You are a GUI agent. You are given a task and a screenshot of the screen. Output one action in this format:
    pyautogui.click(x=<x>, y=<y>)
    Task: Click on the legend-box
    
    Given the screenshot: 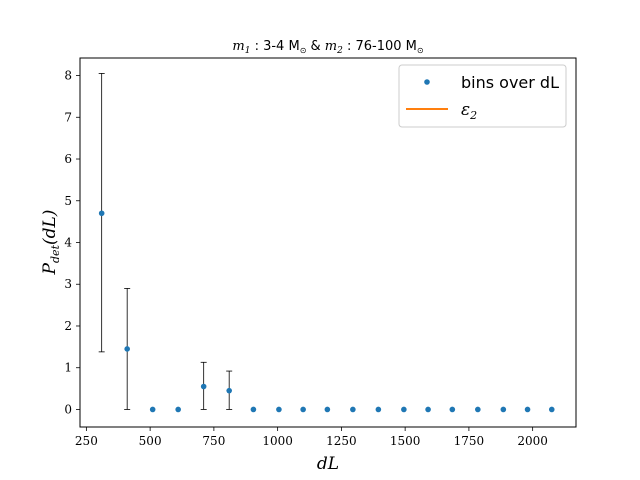 What is the action you would take?
    pyautogui.click(x=482, y=96)
    